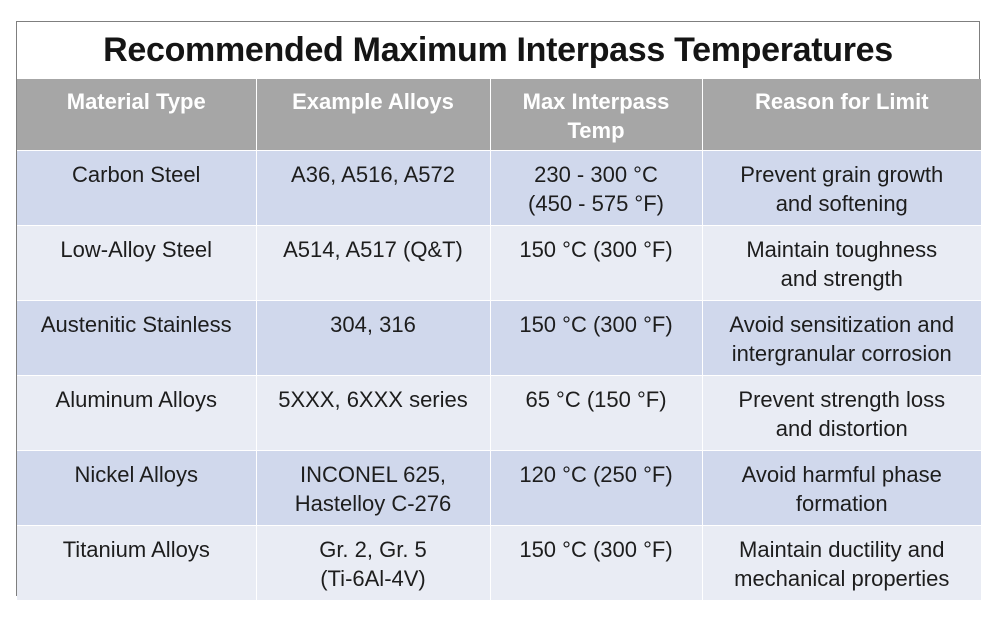 This screenshot has height=619, width=1000. I want to click on cell-max-interpass-temp: 120 °C (250 °F), so click(596, 487).